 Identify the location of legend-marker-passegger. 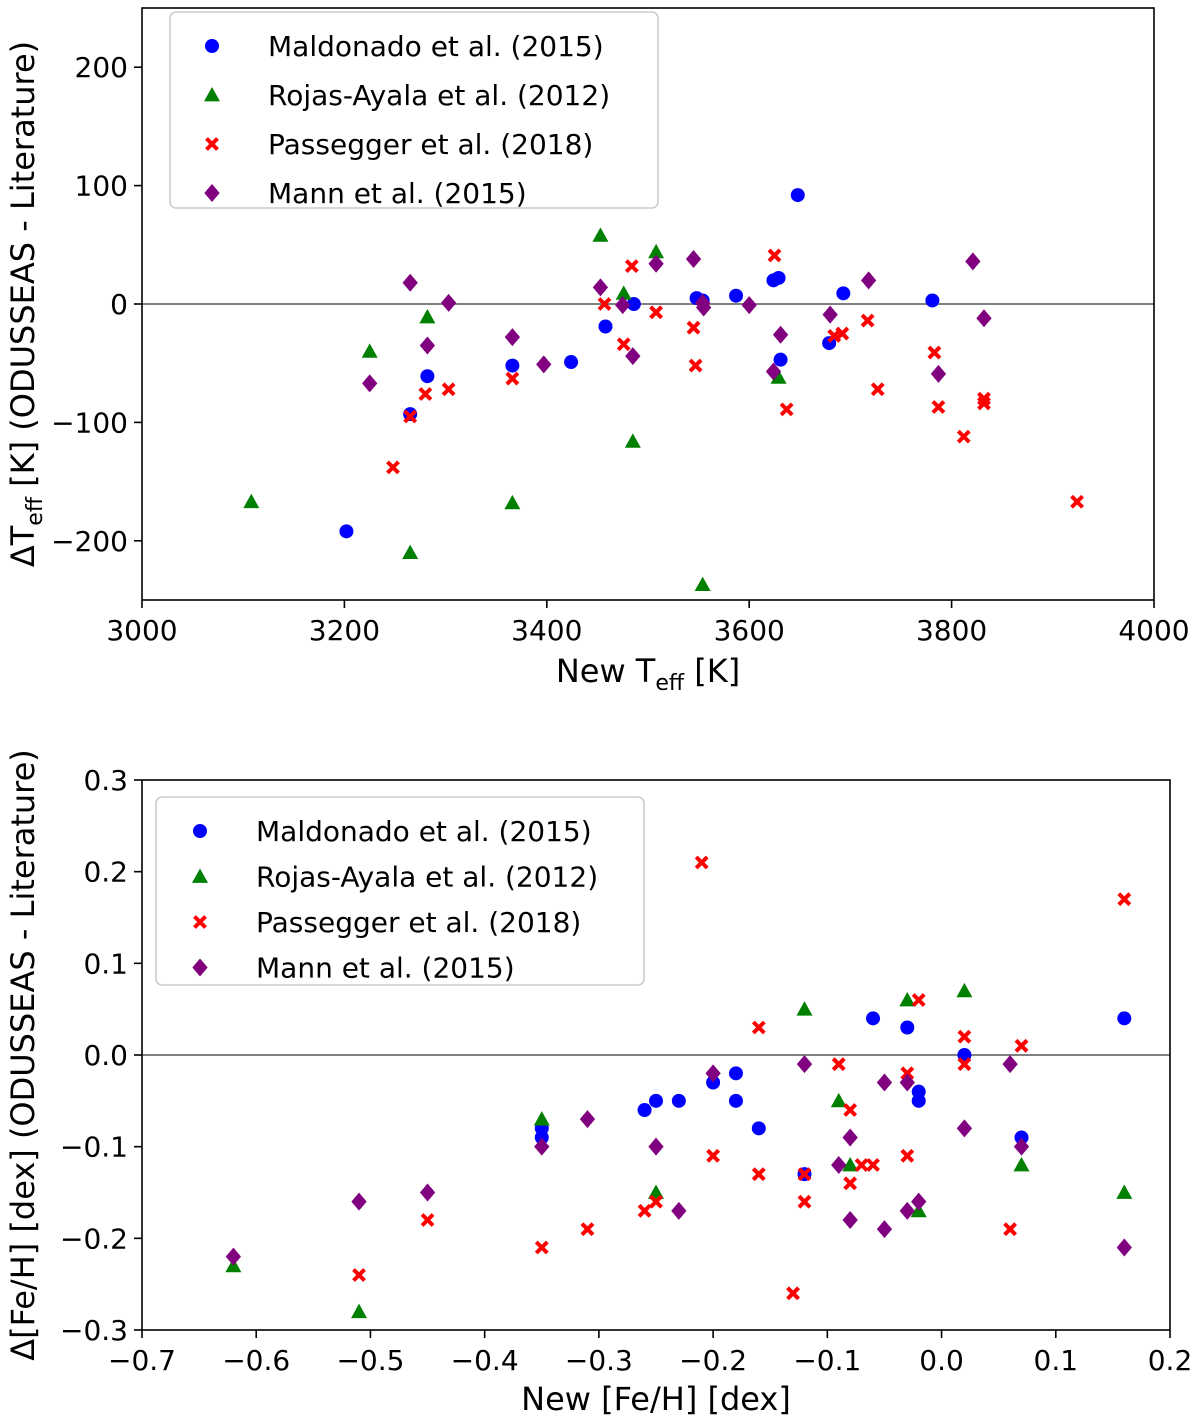
(212, 144).